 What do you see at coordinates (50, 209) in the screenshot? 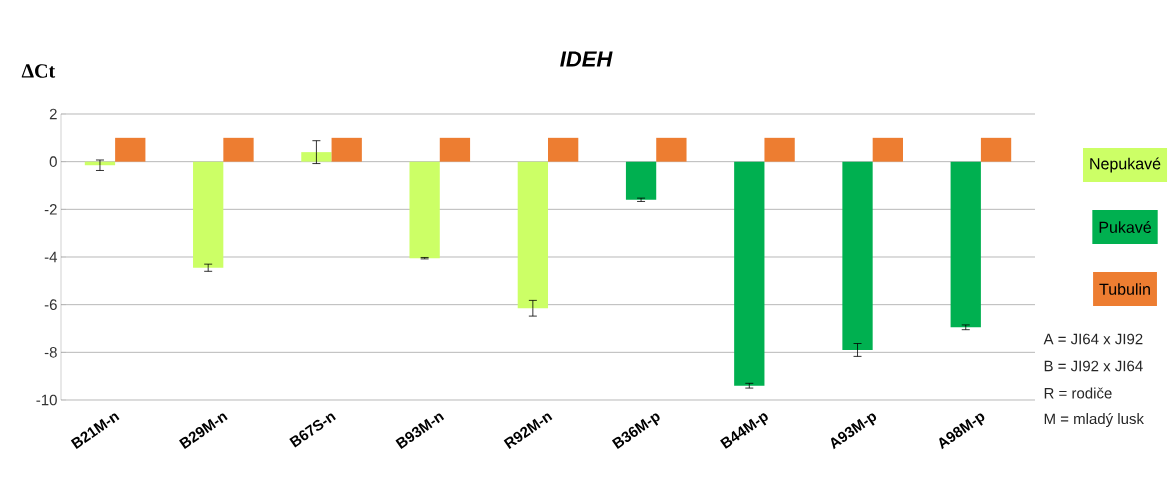
I see `y-tick-label: -2` at bounding box center [50, 209].